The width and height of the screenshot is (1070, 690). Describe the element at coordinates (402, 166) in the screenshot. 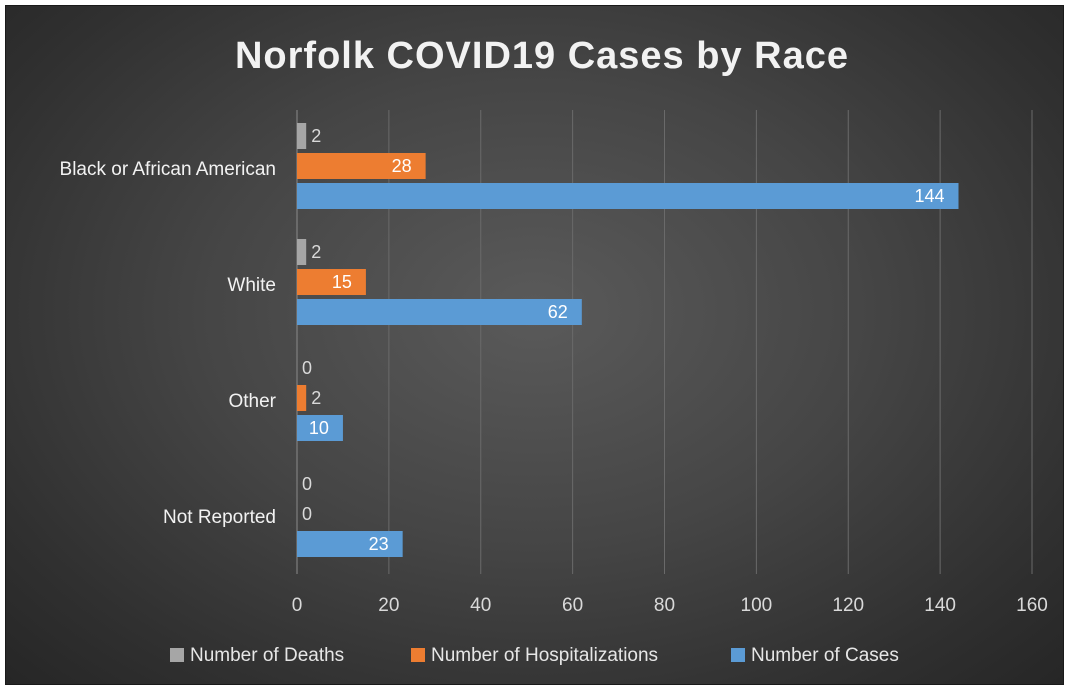

I see `data-label: 28` at that location.